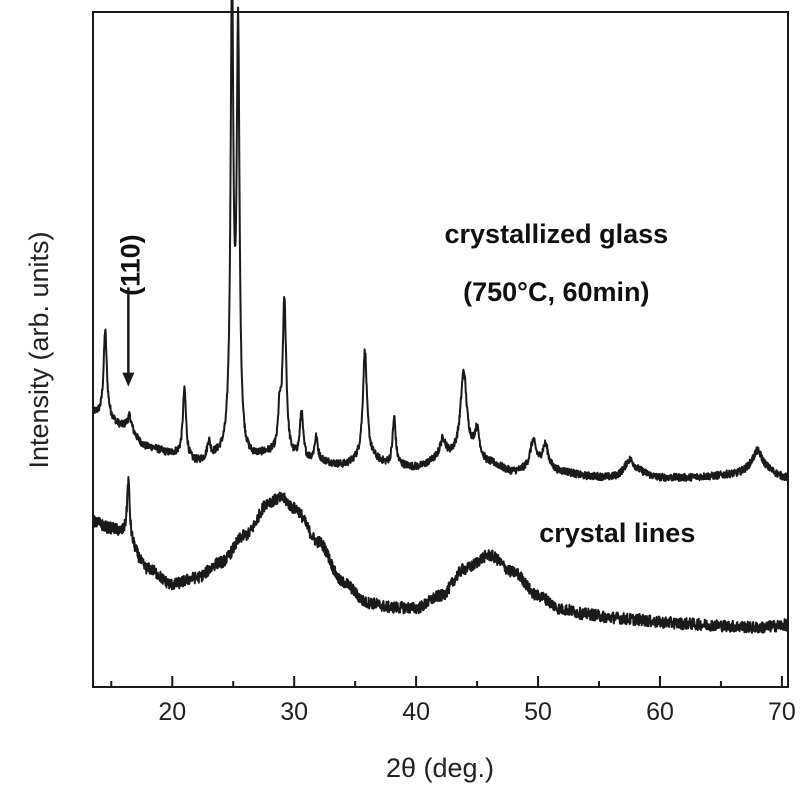 This screenshot has height=792, width=812. Describe the element at coordinates (39, 349) in the screenshot. I see `y-axis-label: Intensity (arb. units)` at that location.